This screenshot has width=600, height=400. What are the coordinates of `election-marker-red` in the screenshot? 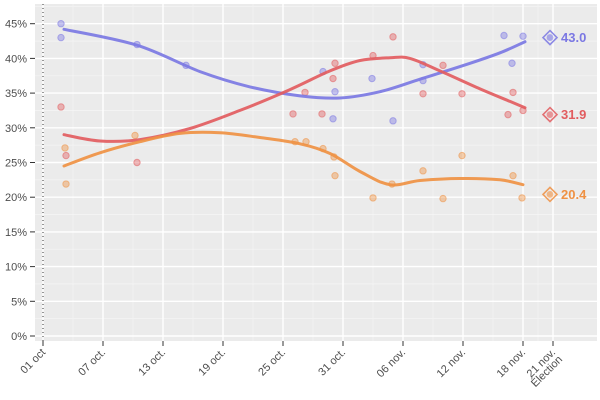 It's located at (550, 114).